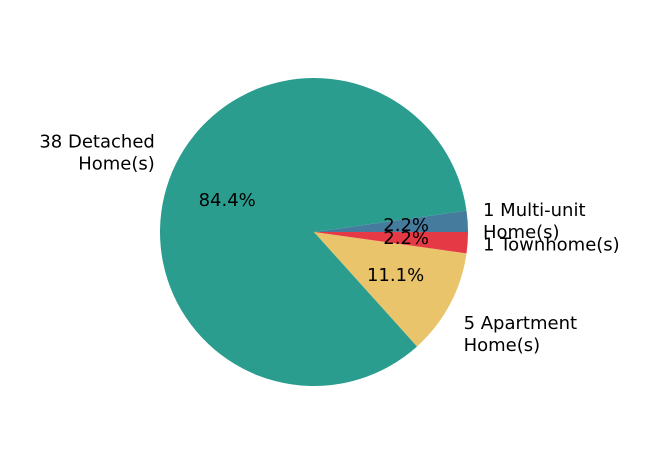 This screenshot has height=464, width=667. What do you see at coordinates (395, 275) in the screenshot?
I see `slice-percent-label: 11.1%` at bounding box center [395, 275].